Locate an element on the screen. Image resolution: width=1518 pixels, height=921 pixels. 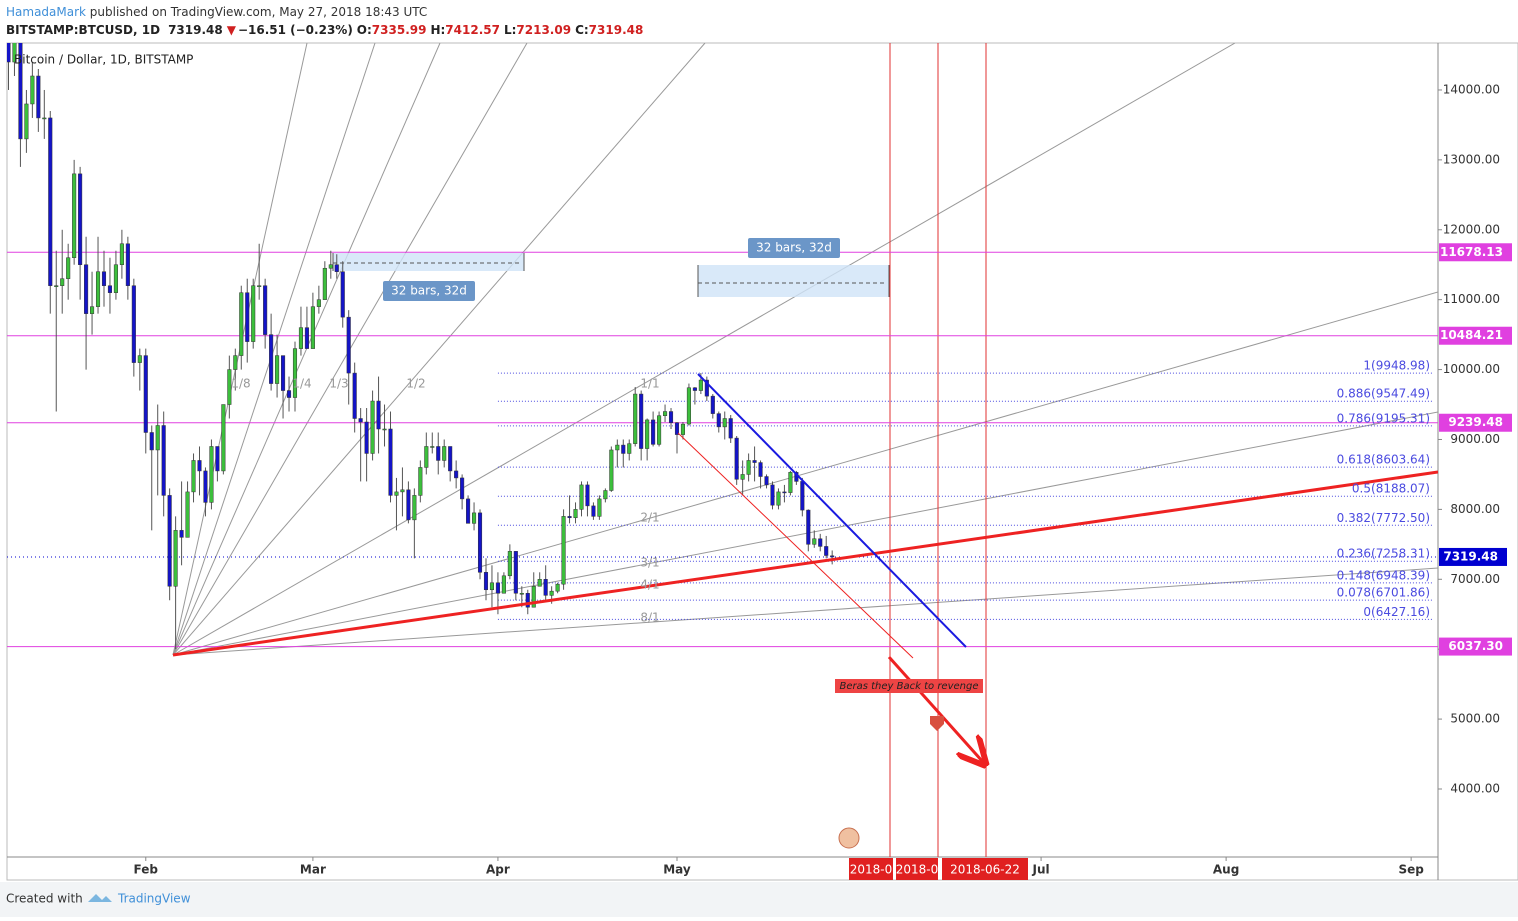
y-tick-label: 9000.00 is located at coordinates (1475, 439).